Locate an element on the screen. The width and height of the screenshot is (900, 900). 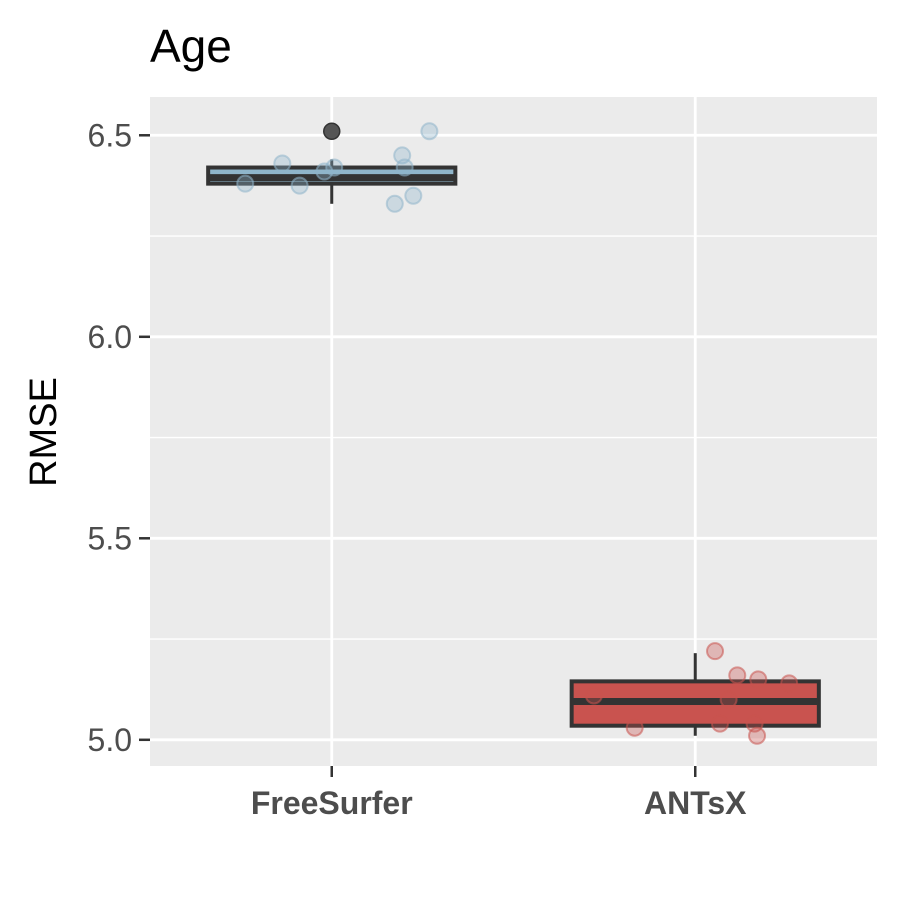
x-tick-label: ANTsX is located at coordinates (695, 803).